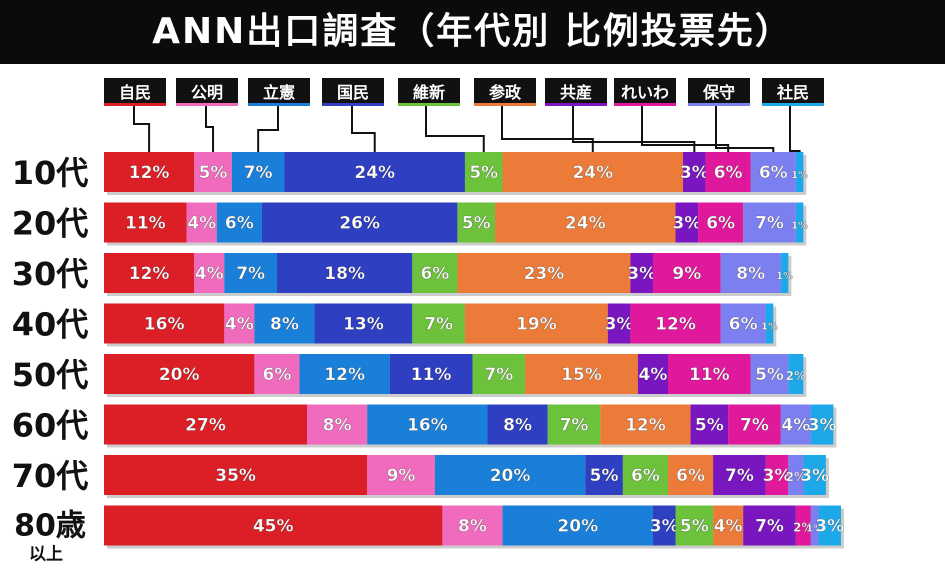 This screenshot has width=945, height=580. Describe the element at coordinates (814, 525) in the screenshot. I see `bar-segment-r8-s9` at that location.